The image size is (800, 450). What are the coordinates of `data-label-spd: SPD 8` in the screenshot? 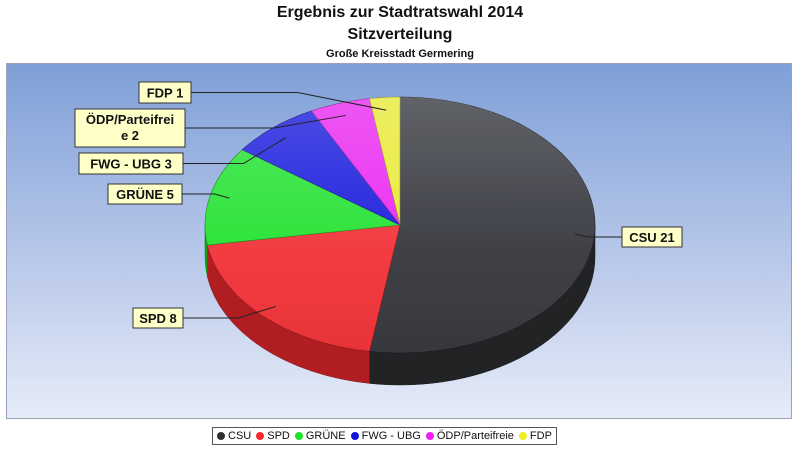 It's located at (158, 318).